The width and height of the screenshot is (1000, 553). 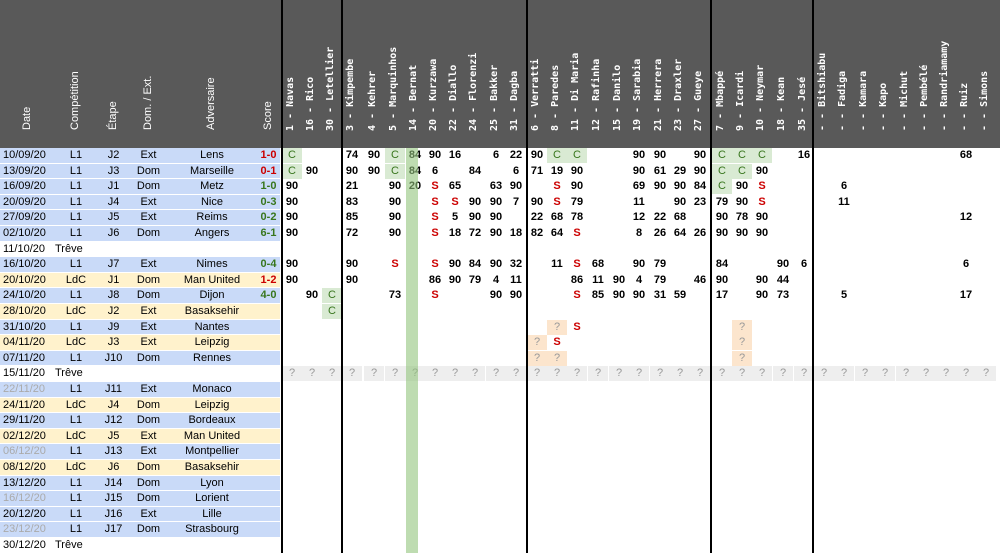 I want to click on player-header: 31 - Dagba, so click(x=516, y=74).